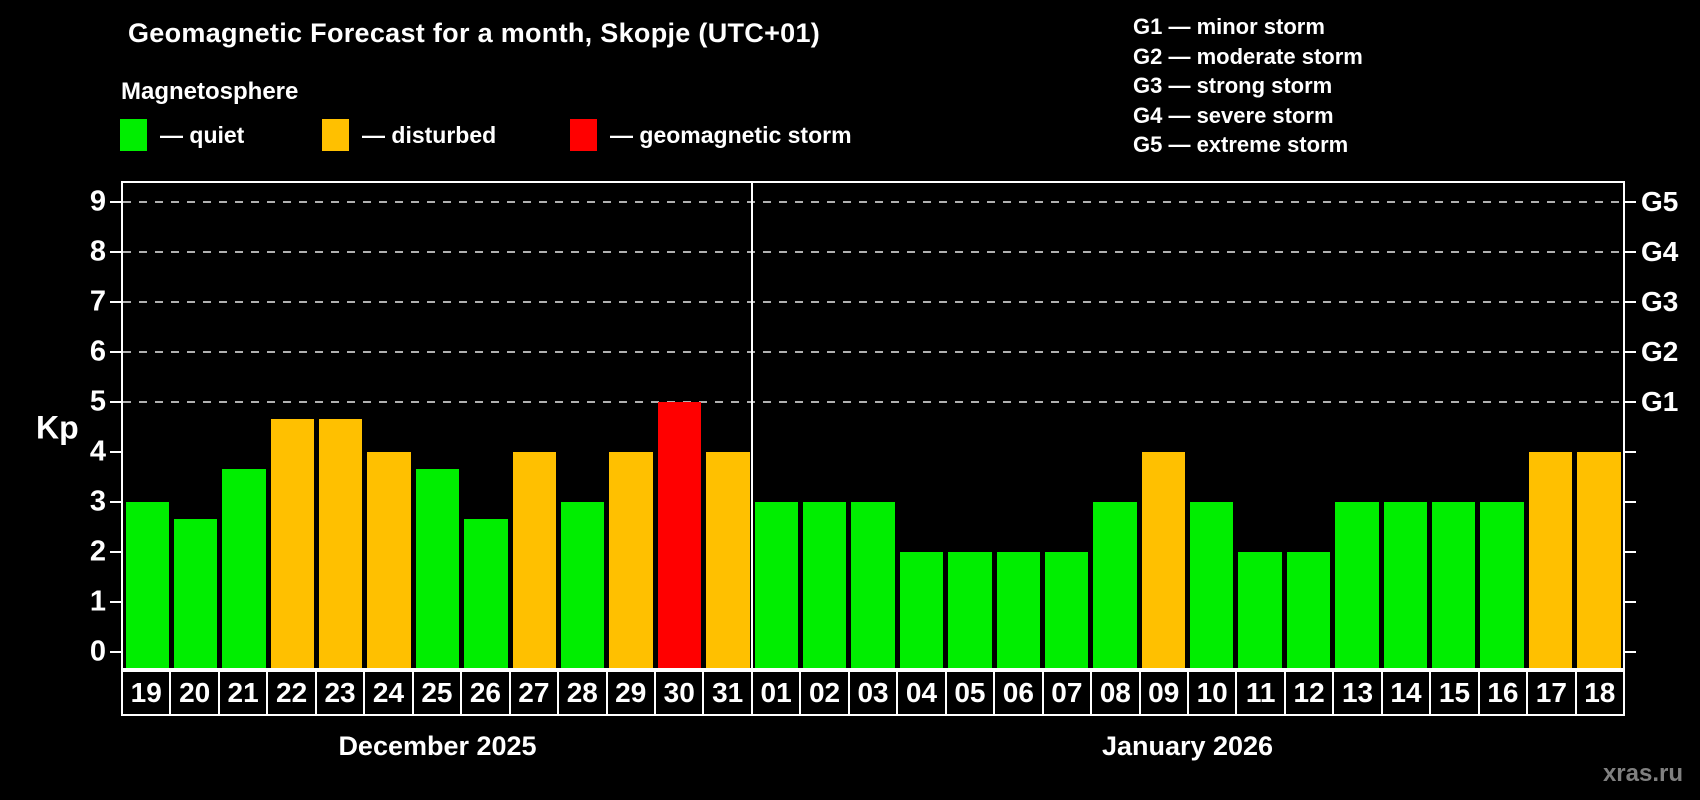 This screenshot has width=1700, height=800. What do you see at coordinates (1187, 745) in the screenshot?
I see `month-label-january: January 2026` at bounding box center [1187, 745].